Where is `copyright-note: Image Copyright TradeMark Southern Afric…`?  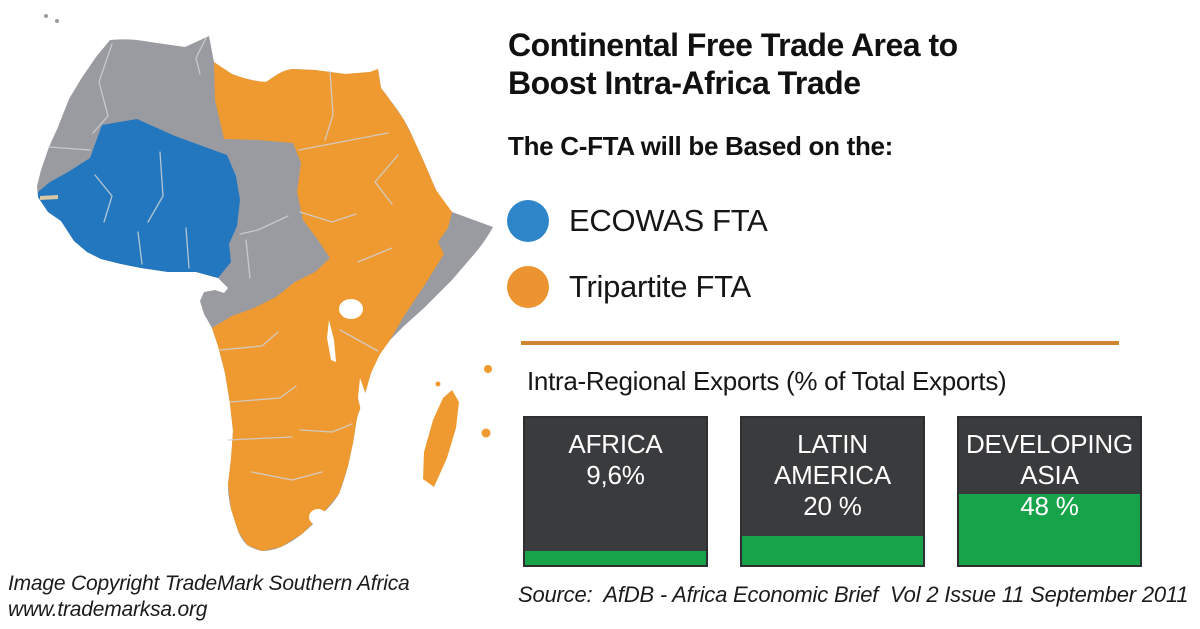
copyright-note: Image Copyright TradeMark Southern Afric… is located at coordinates (209, 597).